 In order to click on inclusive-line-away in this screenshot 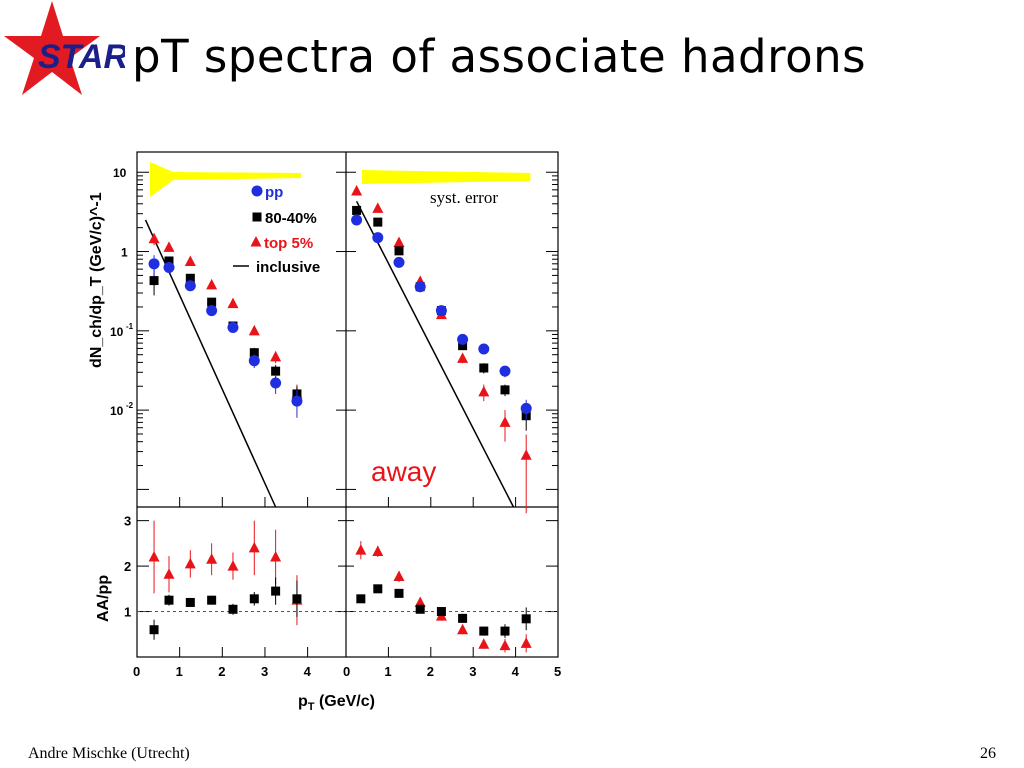, I will do `click(435, 354)`.